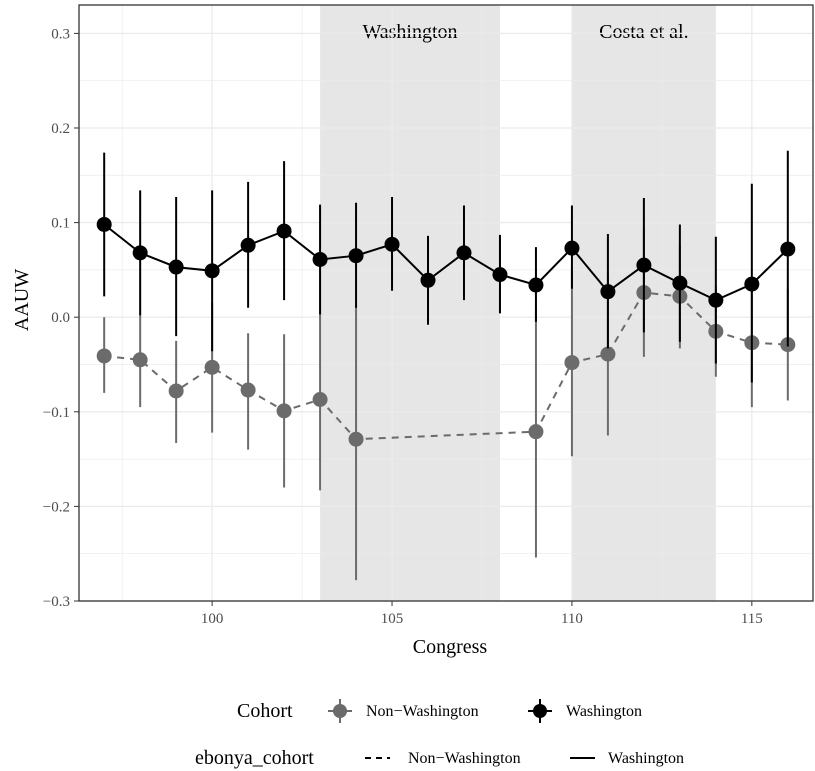 The image size is (815, 771). Describe the element at coordinates (409, 32) in the screenshot. I see `shaded-region-label-0: Washington` at that location.